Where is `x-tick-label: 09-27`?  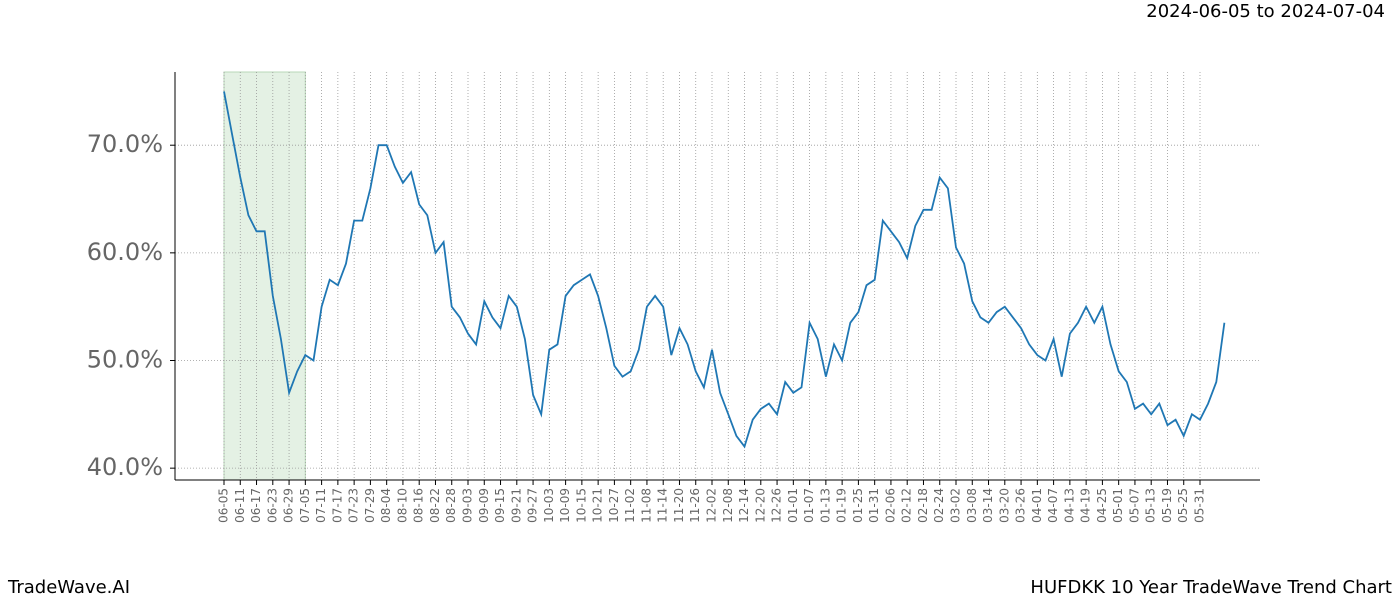 x-tick-label: 09-27 is located at coordinates (533, 505).